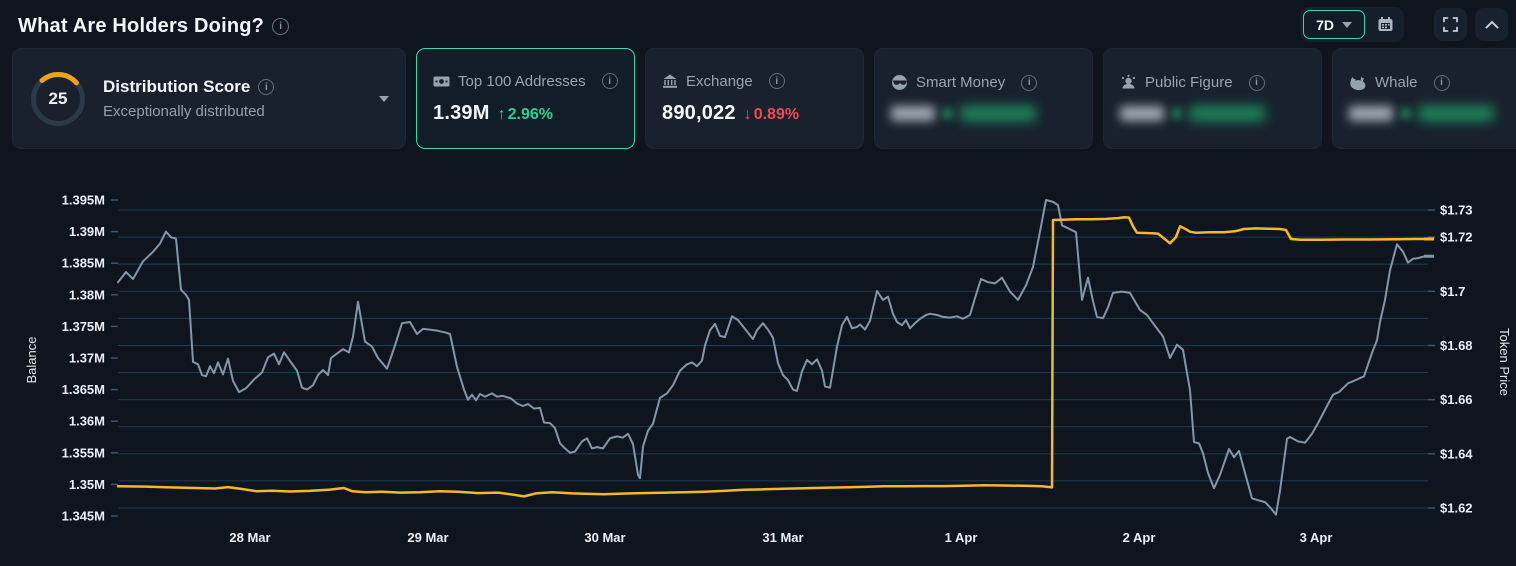 This screenshot has height=566, width=1516. Describe the element at coordinates (961, 537) in the screenshot. I see `x-axis-date-label: 1 Apr` at that location.